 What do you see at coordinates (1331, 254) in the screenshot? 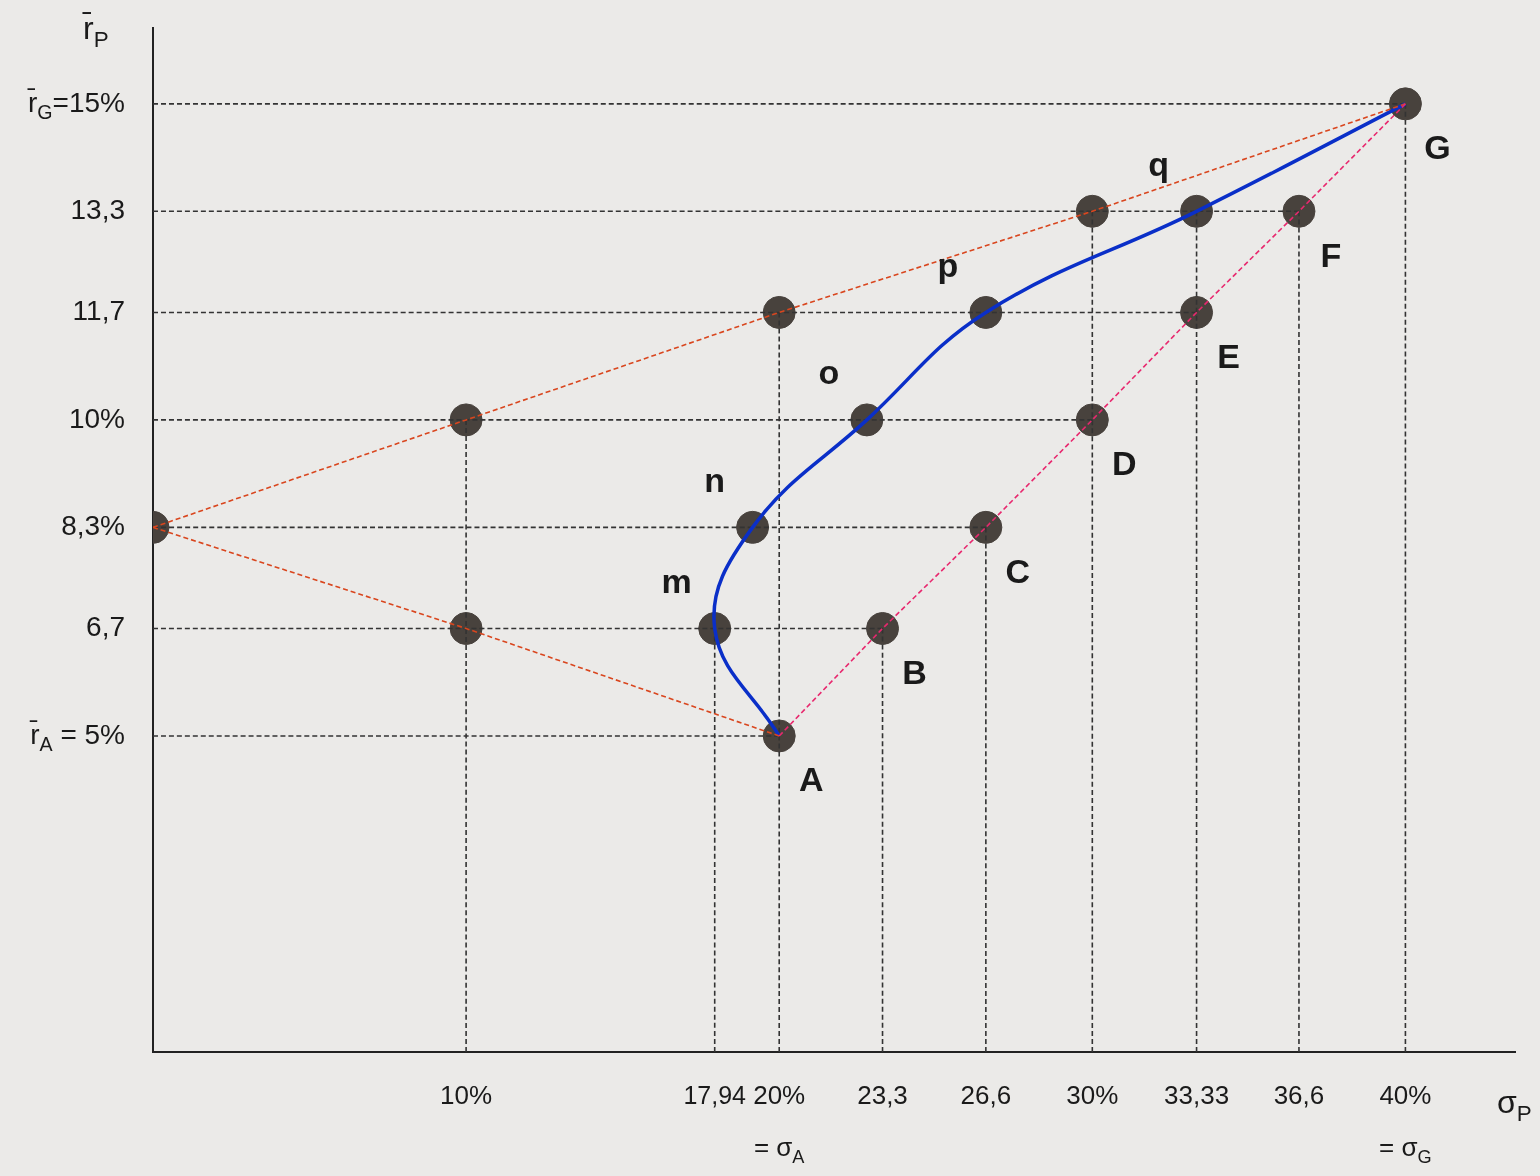
I see `annotation: F` at bounding box center [1331, 254].